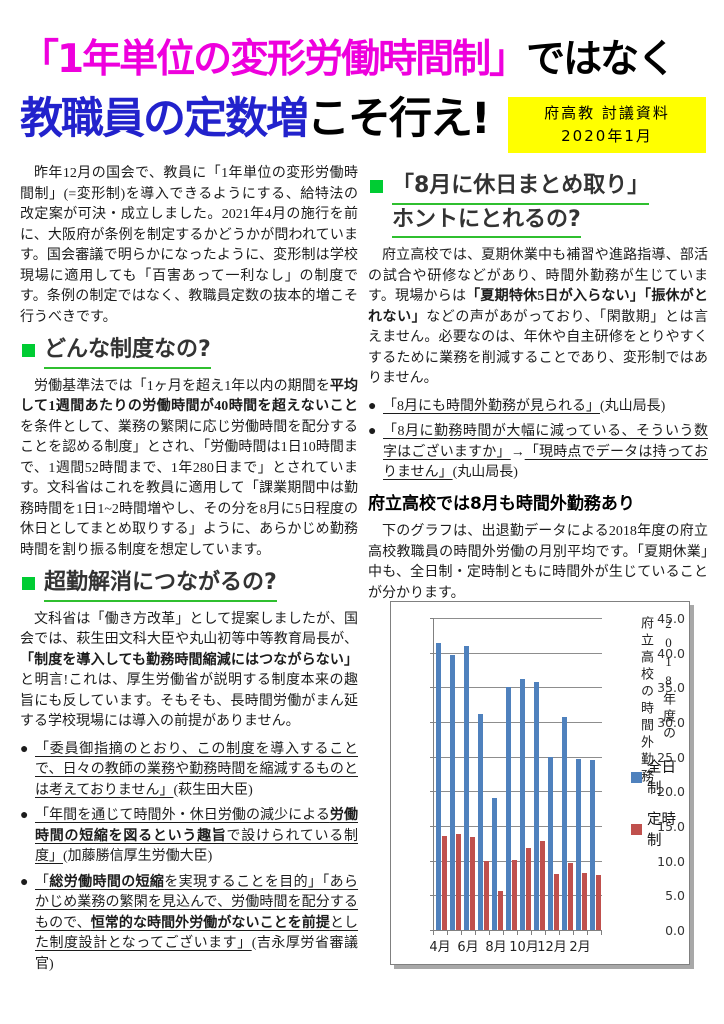 The image size is (724, 1024). What do you see at coordinates (668, 679) in the screenshot?
I see `chart-title-line: 2018年度の` at bounding box center [668, 679].